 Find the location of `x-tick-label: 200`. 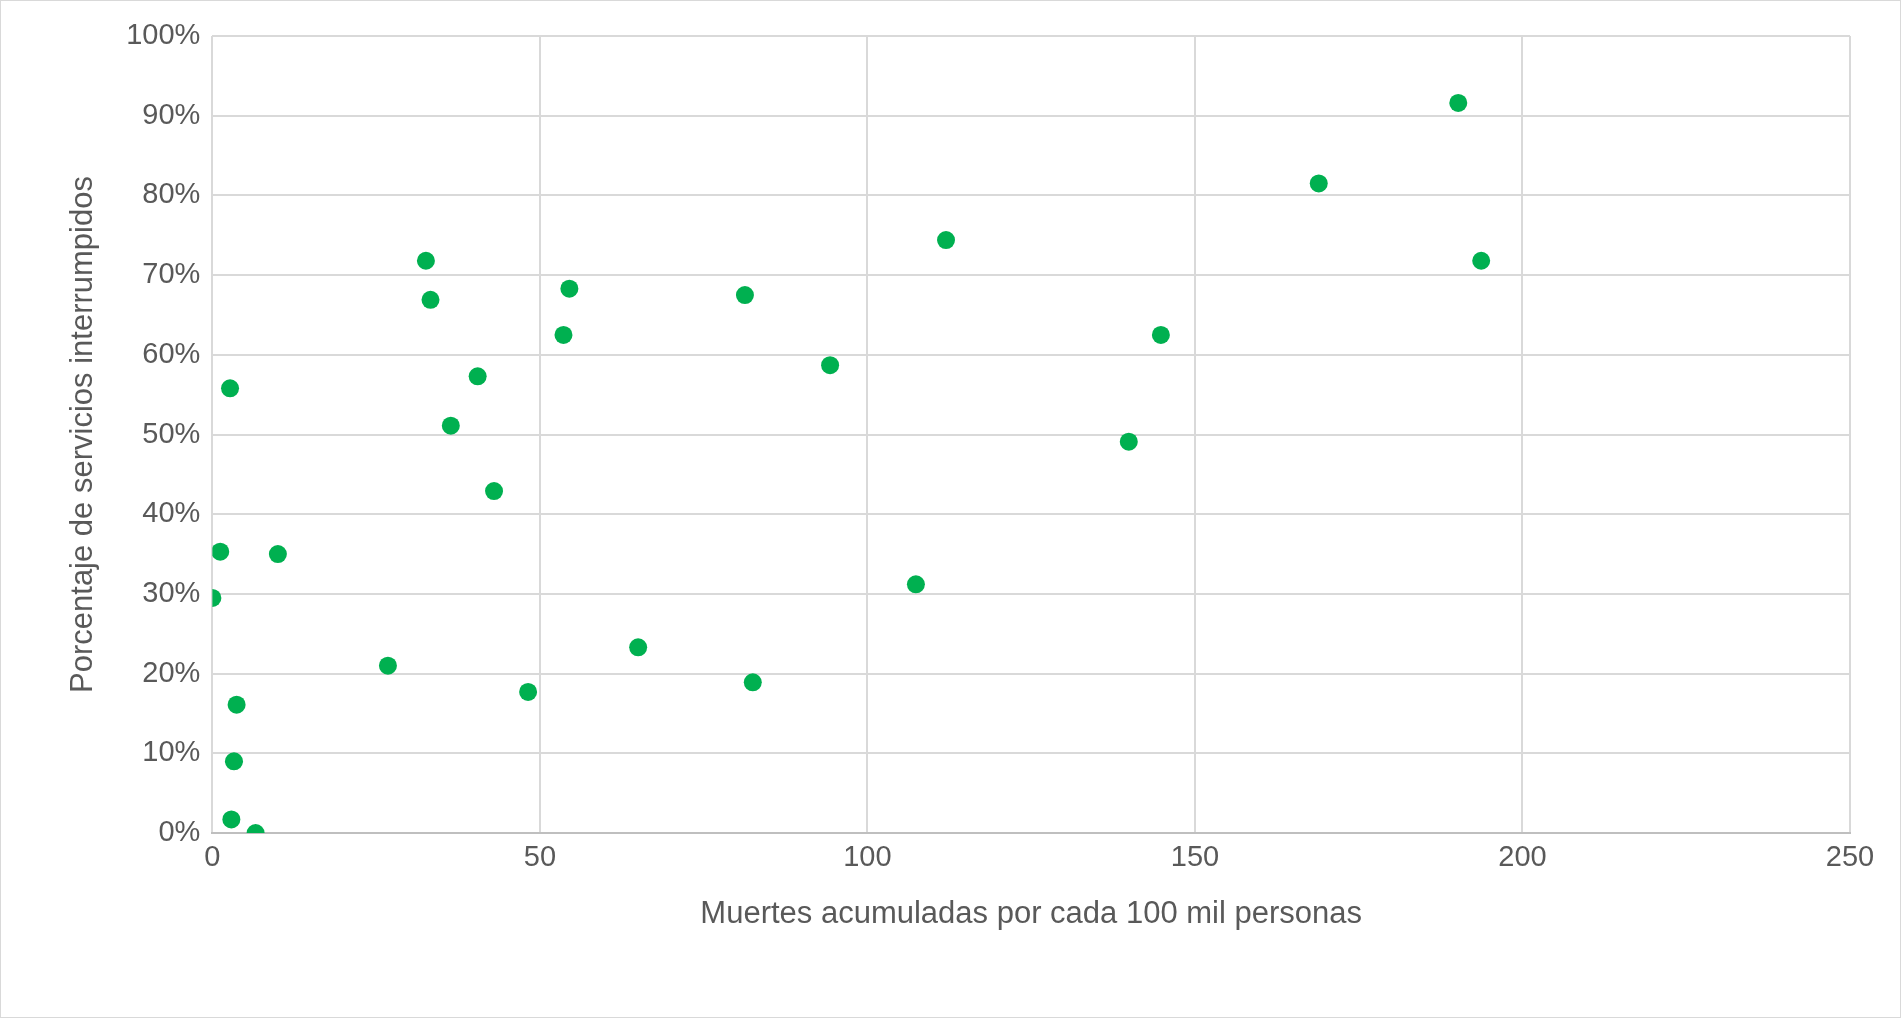

x-tick-label: 200 is located at coordinates (1522, 856).